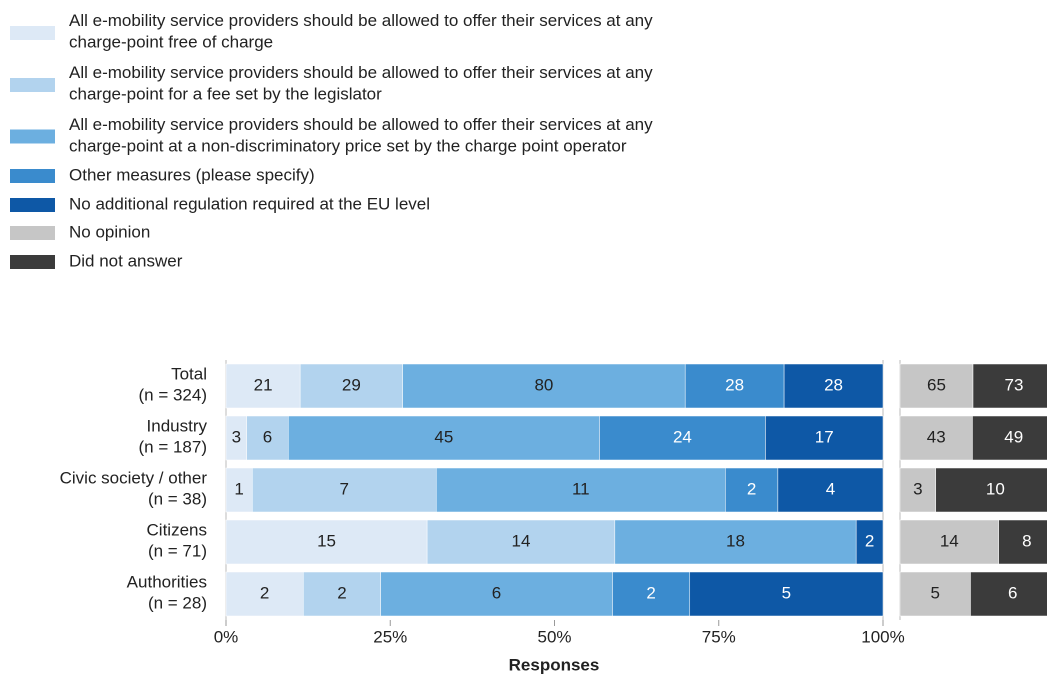  I want to click on data-label: 73, so click(1014, 384).